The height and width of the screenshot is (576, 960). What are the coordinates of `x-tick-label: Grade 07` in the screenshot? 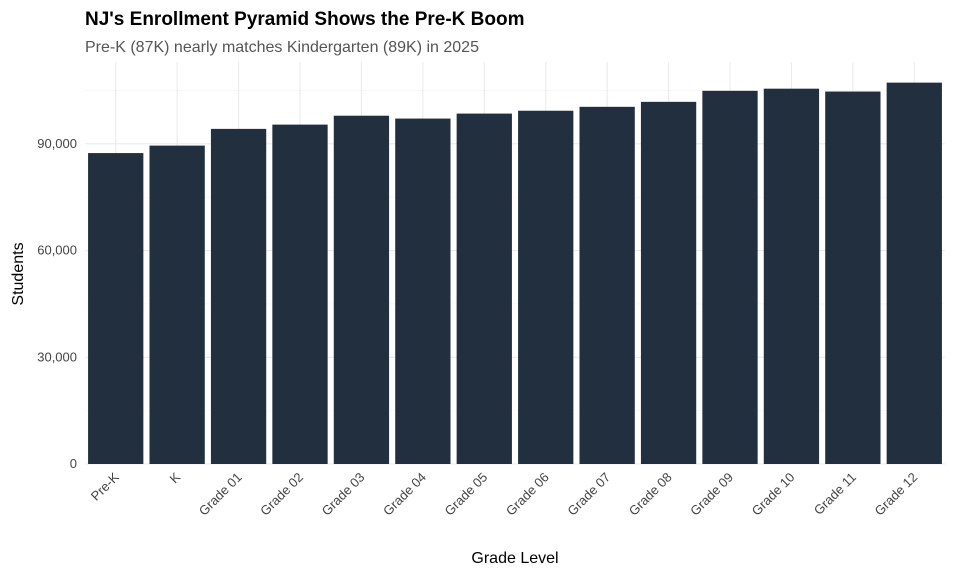 It's located at (588, 494).